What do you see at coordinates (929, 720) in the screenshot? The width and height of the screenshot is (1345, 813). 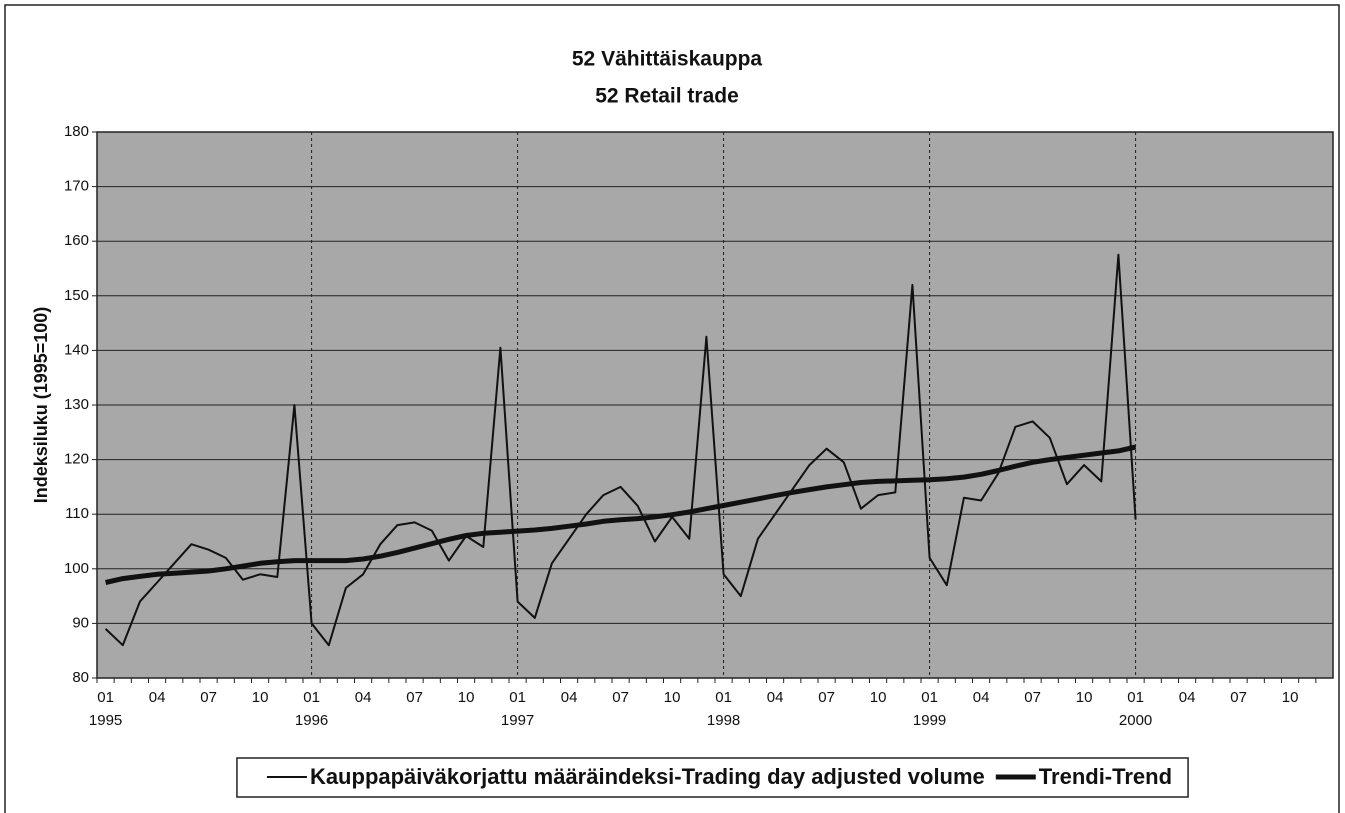 I see `x-year-label: 1999` at bounding box center [929, 720].